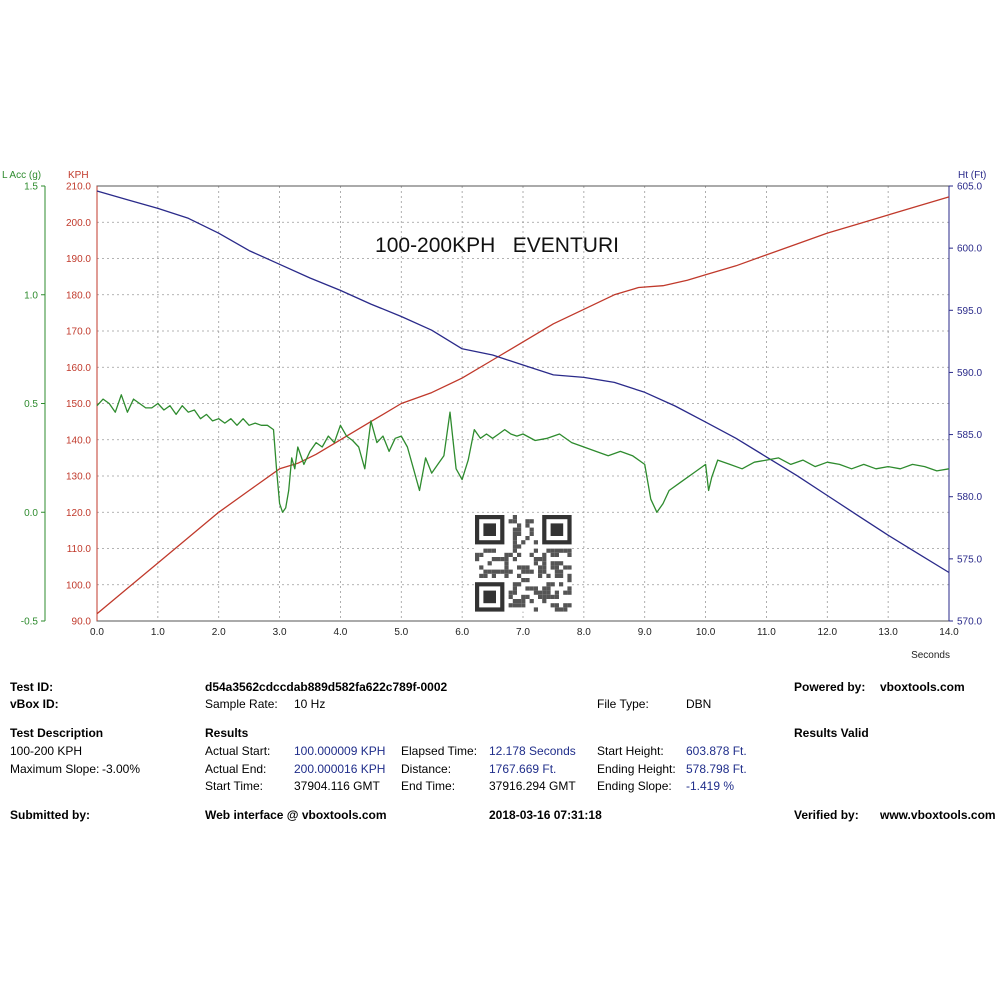 The image size is (1000, 1000). What do you see at coordinates (523, 769) in the screenshot?
I see `distance-value: 1767.669 Ft.` at bounding box center [523, 769].